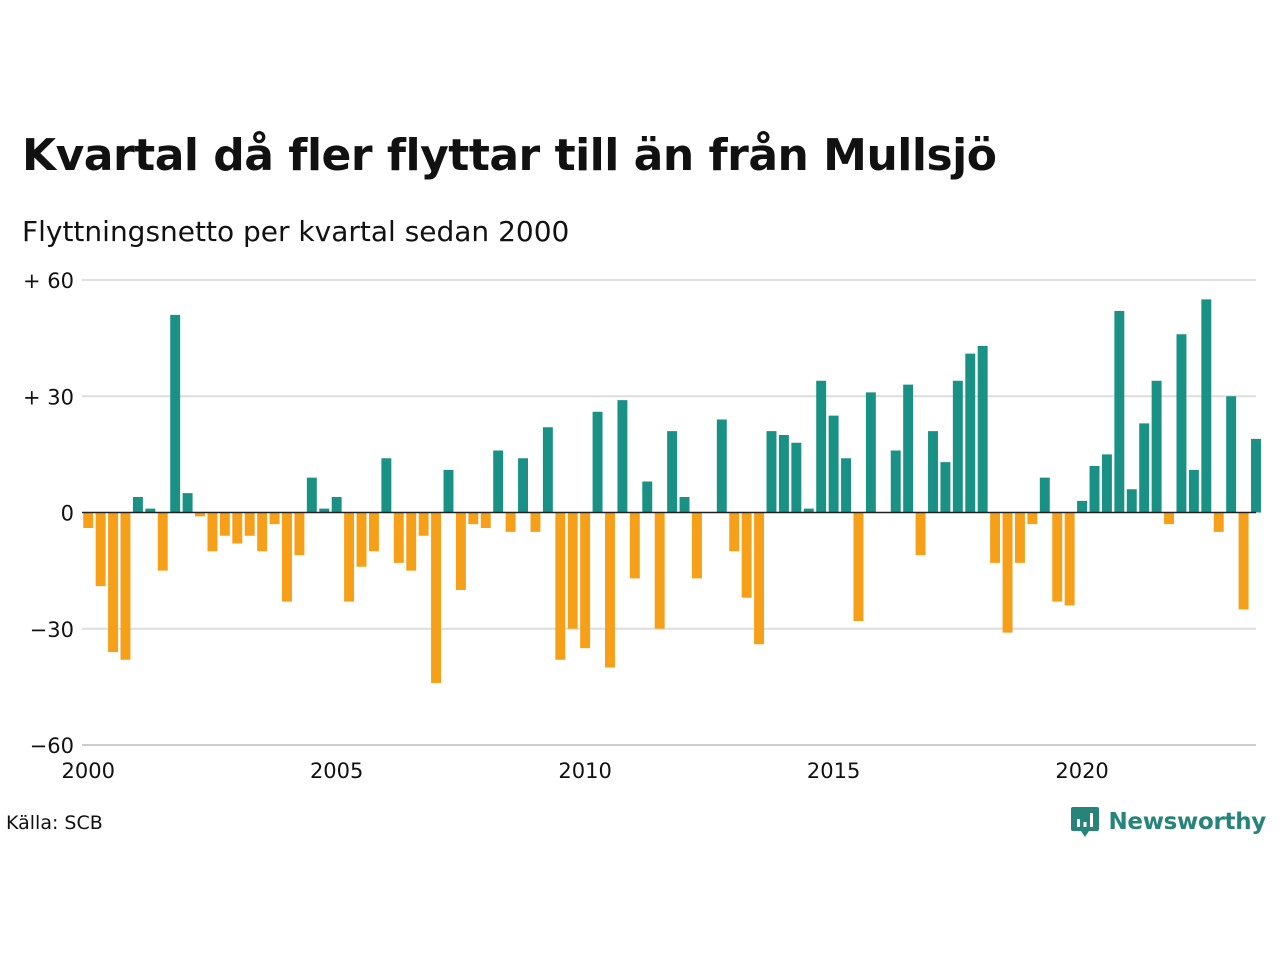 This screenshot has height=960, width=1280. What do you see at coordinates (48, 513) in the screenshot?
I see `y-axis-labels: + 60 + 30 0 −30 −60` at bounding box center [48, 513].